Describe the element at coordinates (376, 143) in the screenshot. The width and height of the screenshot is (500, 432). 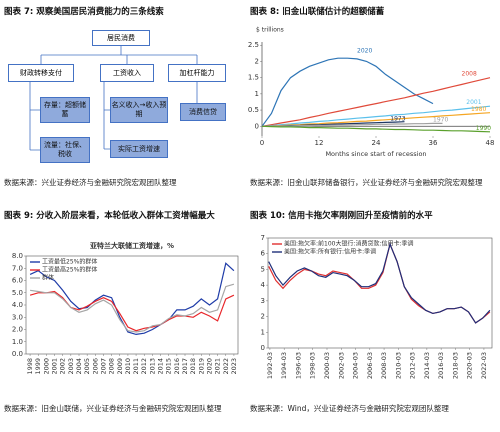
I see `x-tick-label: 24` at that location.